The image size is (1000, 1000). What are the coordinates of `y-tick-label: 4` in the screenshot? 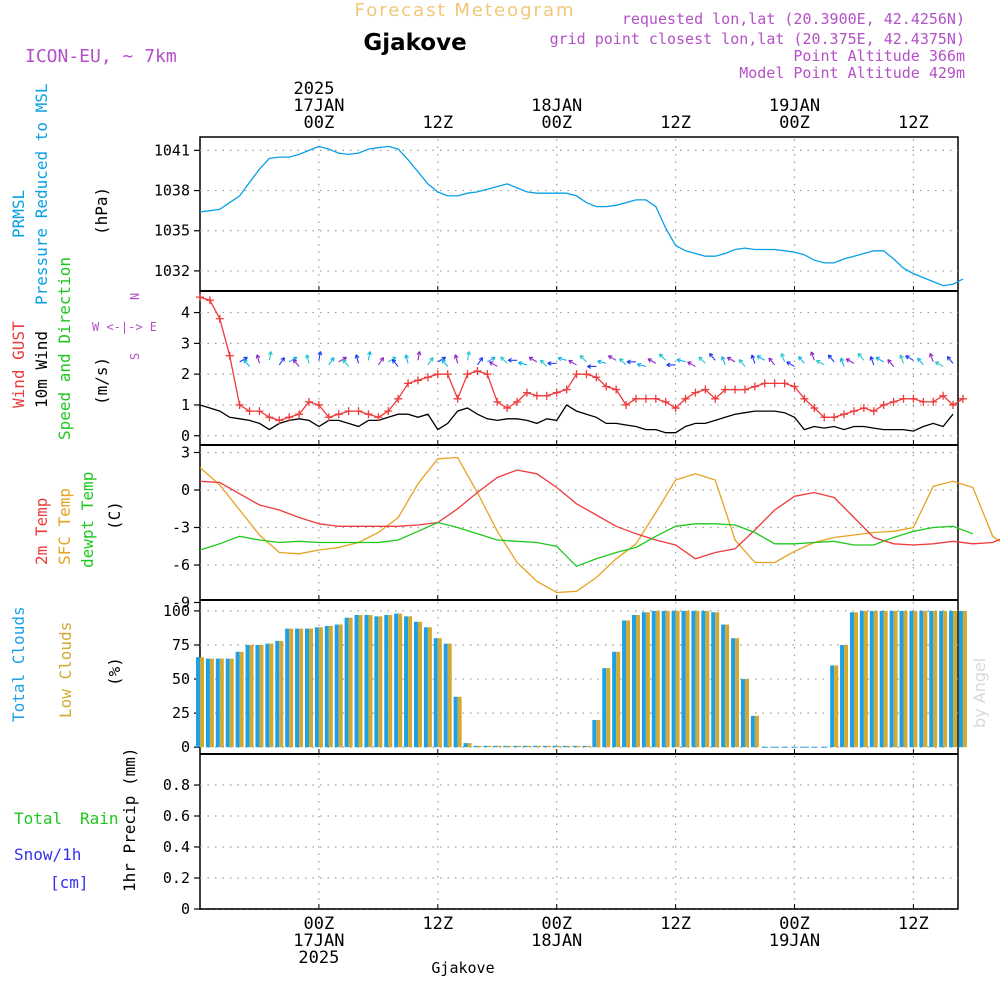 It's located at (185, 313).